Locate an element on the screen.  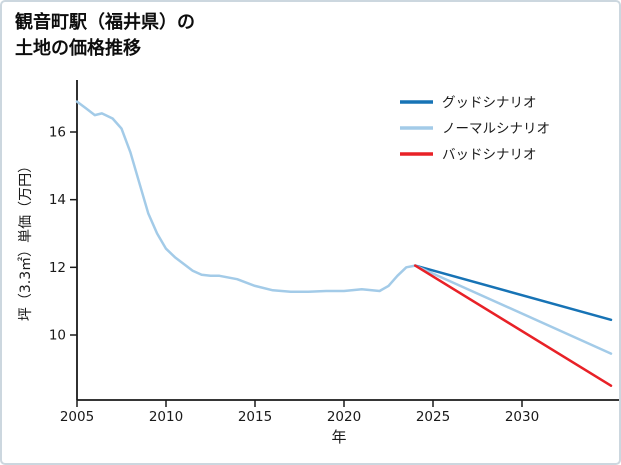
series-line-good is located at coordinates (513, 293).